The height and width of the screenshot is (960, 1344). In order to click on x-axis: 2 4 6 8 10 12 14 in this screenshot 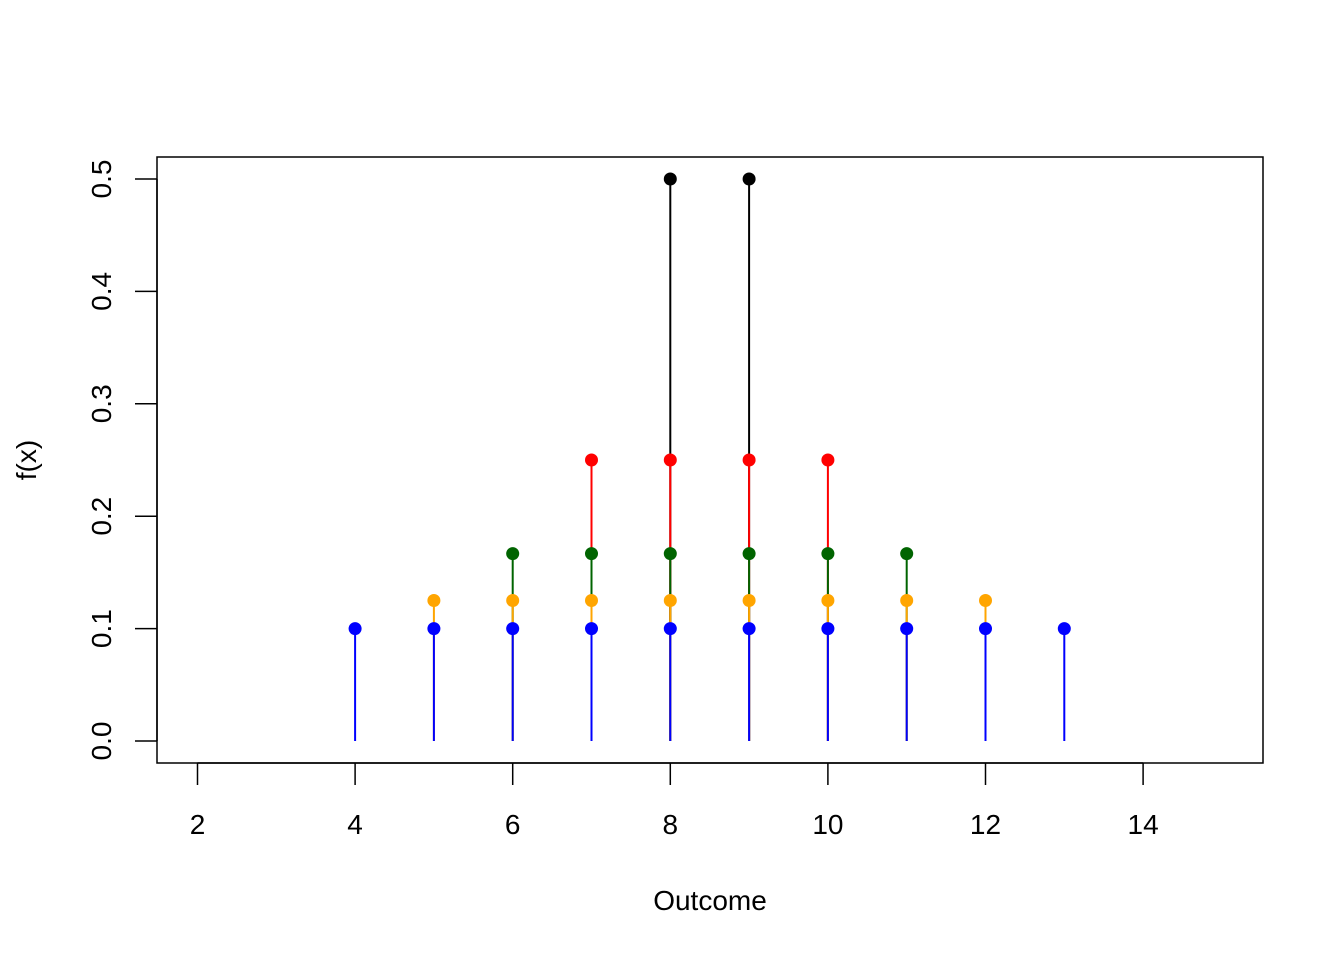, I will do `click(674, 801)`.